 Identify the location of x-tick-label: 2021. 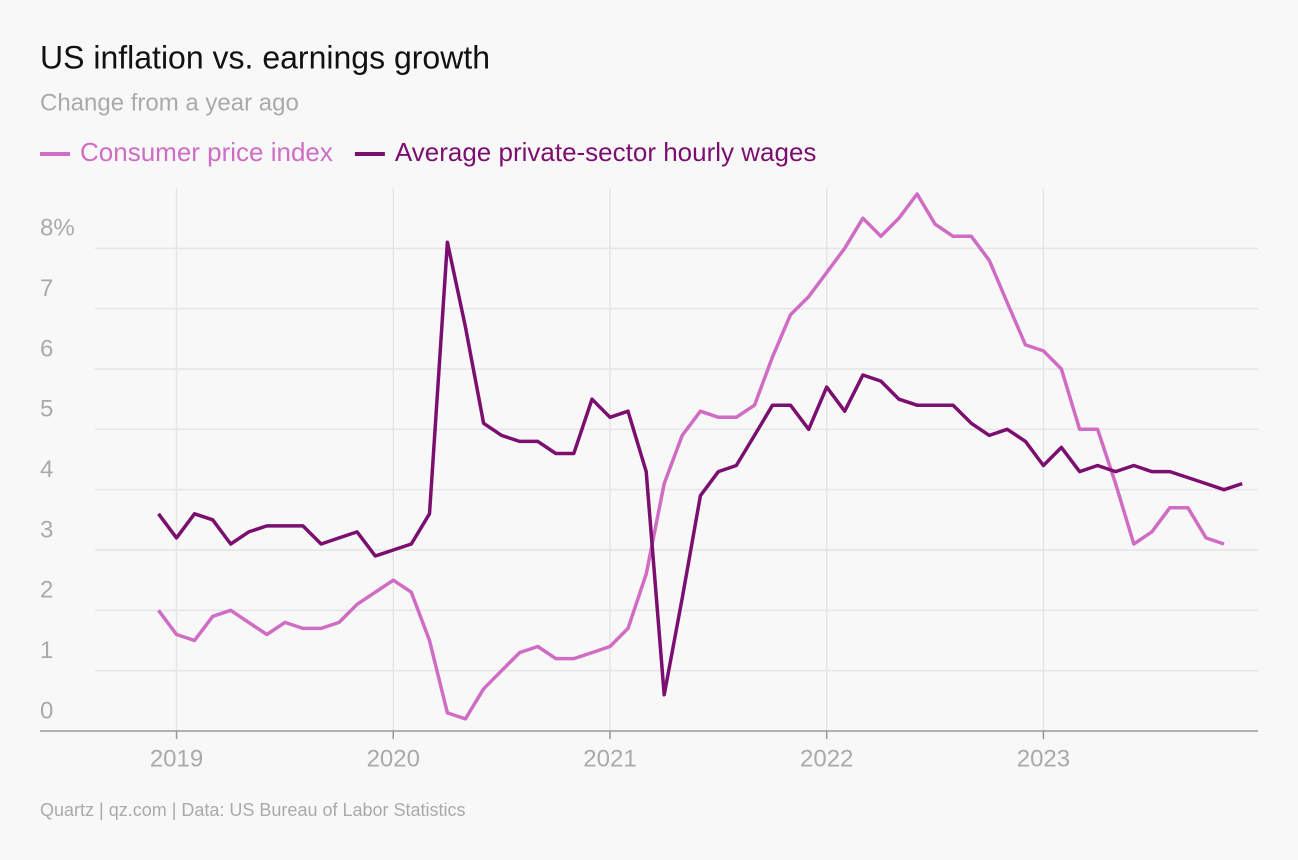
(609, 758).